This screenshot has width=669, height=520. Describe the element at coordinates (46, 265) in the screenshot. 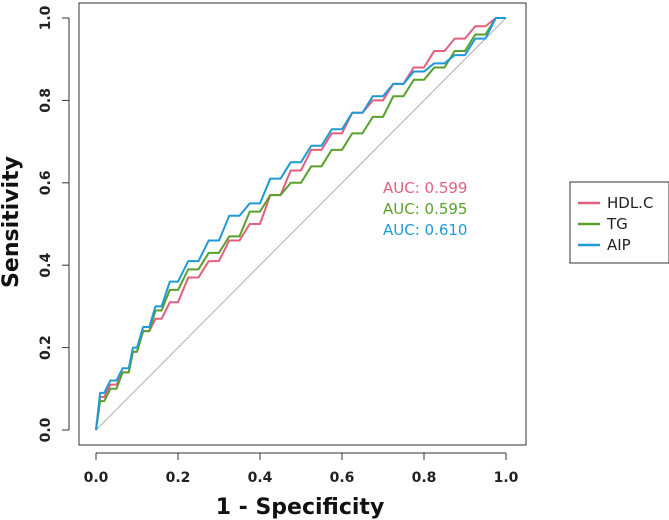

I see `y-tick-label: 0.4` at that location.